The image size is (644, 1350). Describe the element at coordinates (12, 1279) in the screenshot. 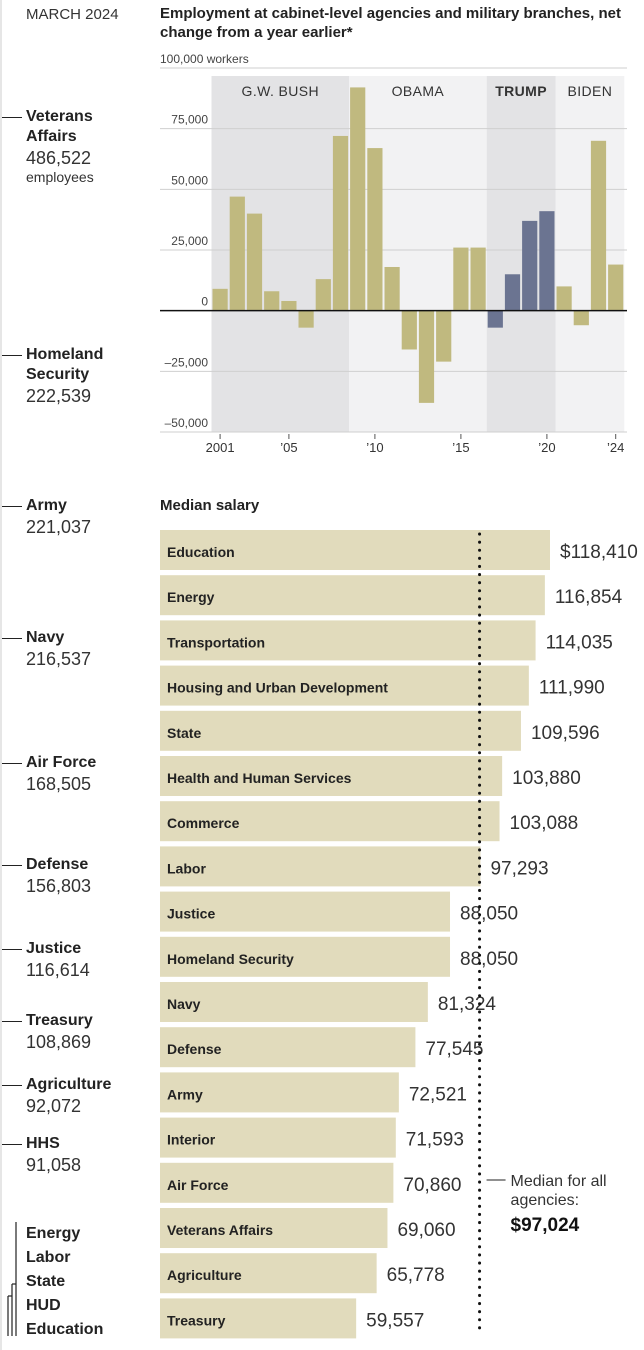

I see `small-agencies-bracket` at that location.